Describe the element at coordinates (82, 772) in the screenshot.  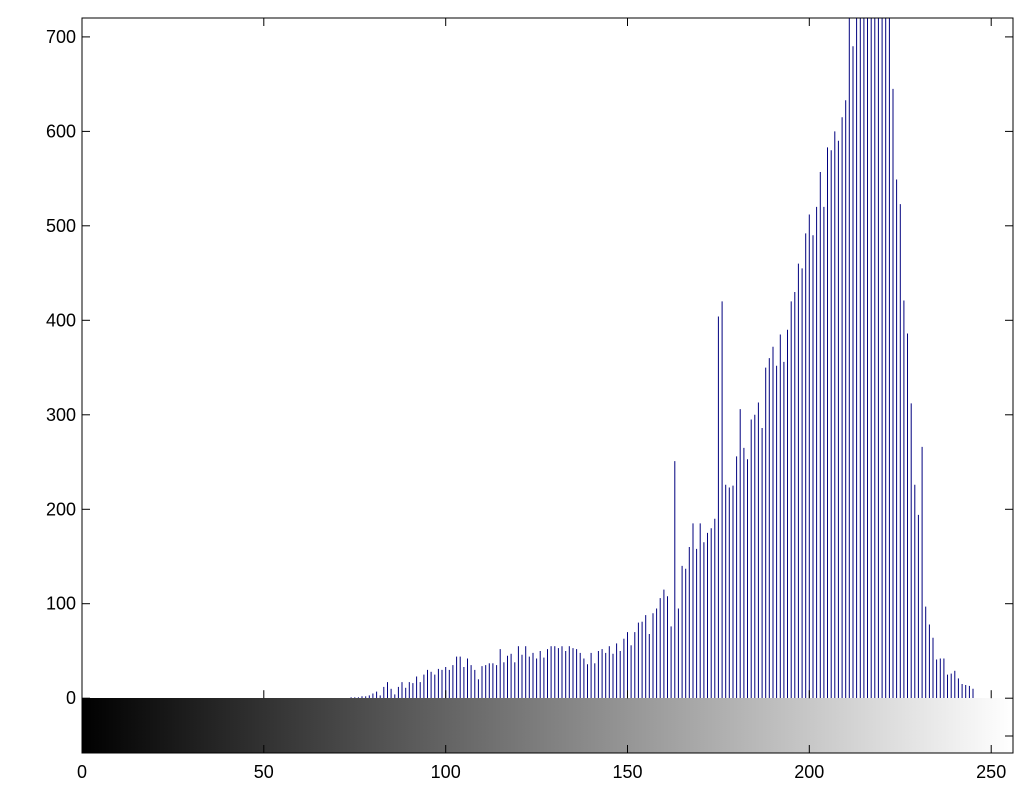
I see `x-tick-label: 0` at that location.